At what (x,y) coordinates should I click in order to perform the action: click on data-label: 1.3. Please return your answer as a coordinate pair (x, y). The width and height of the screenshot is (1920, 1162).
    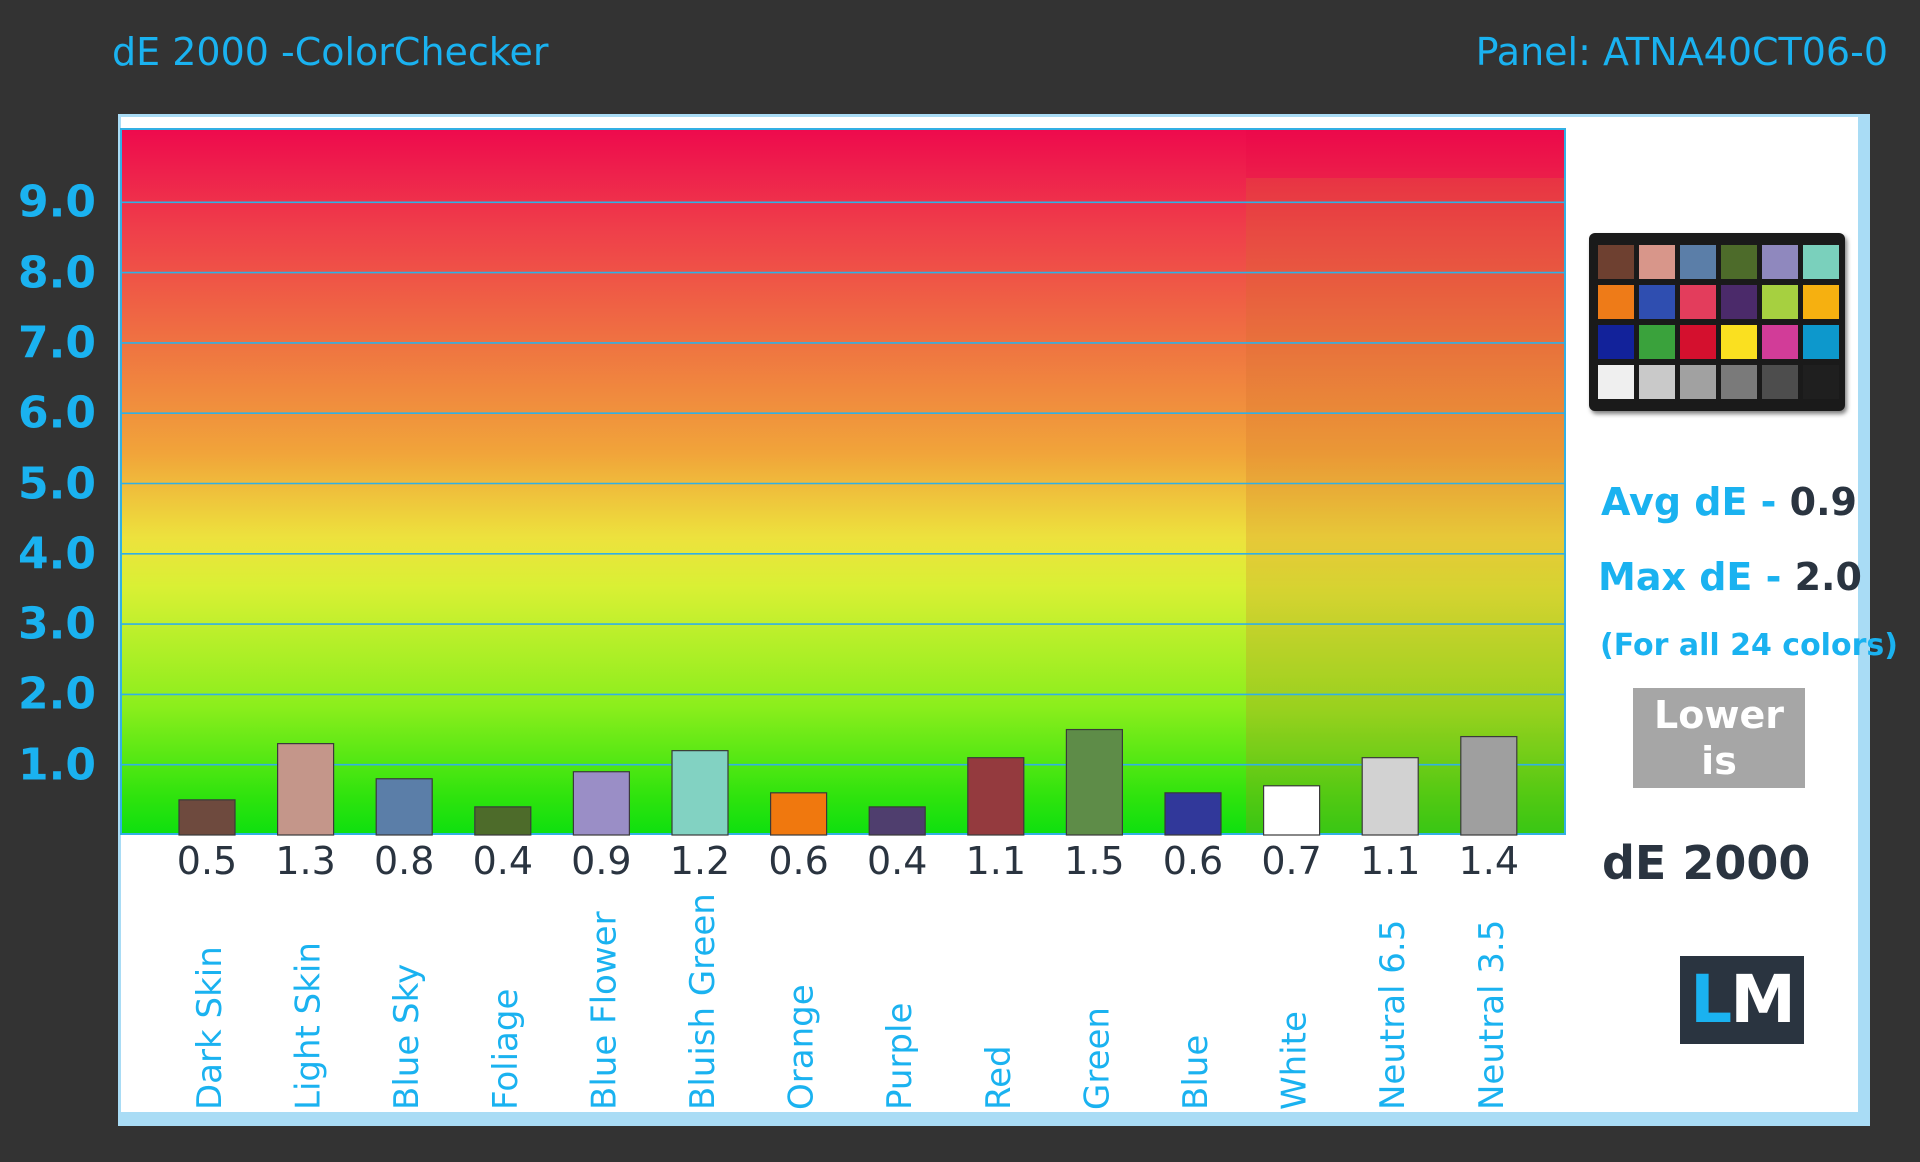
    Looking at the image, I should click on (305, 861).